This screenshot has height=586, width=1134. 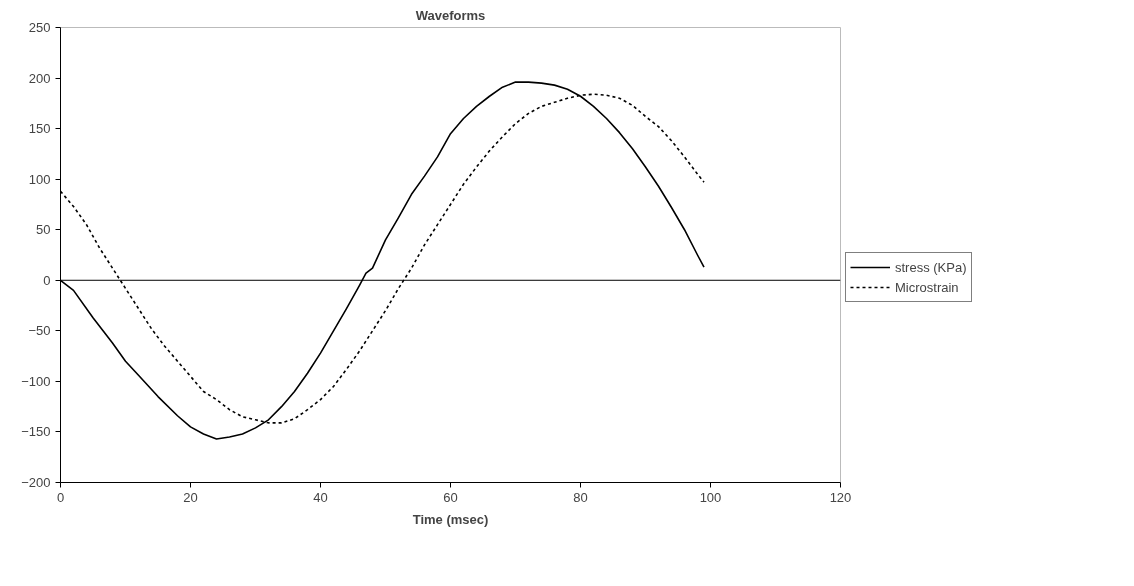 What do you see at coordinates (931, 267) in the screenshot?
I see `legend-label: stress (KPa)` at bounding box center [931, 267].